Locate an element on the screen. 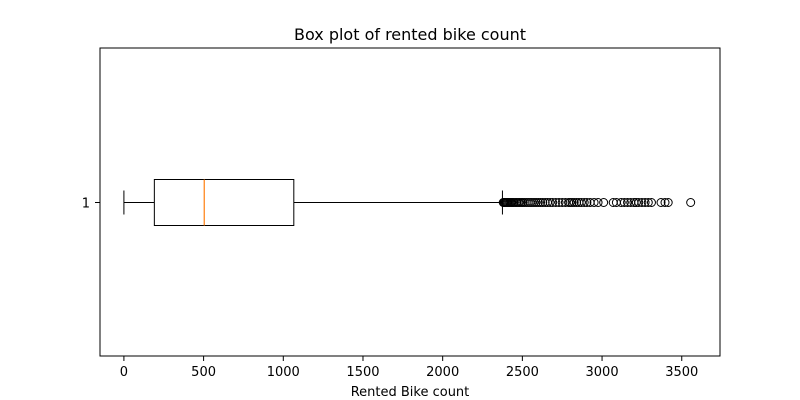  x-tick-label: 2000 is located at coordinates (442, 372).